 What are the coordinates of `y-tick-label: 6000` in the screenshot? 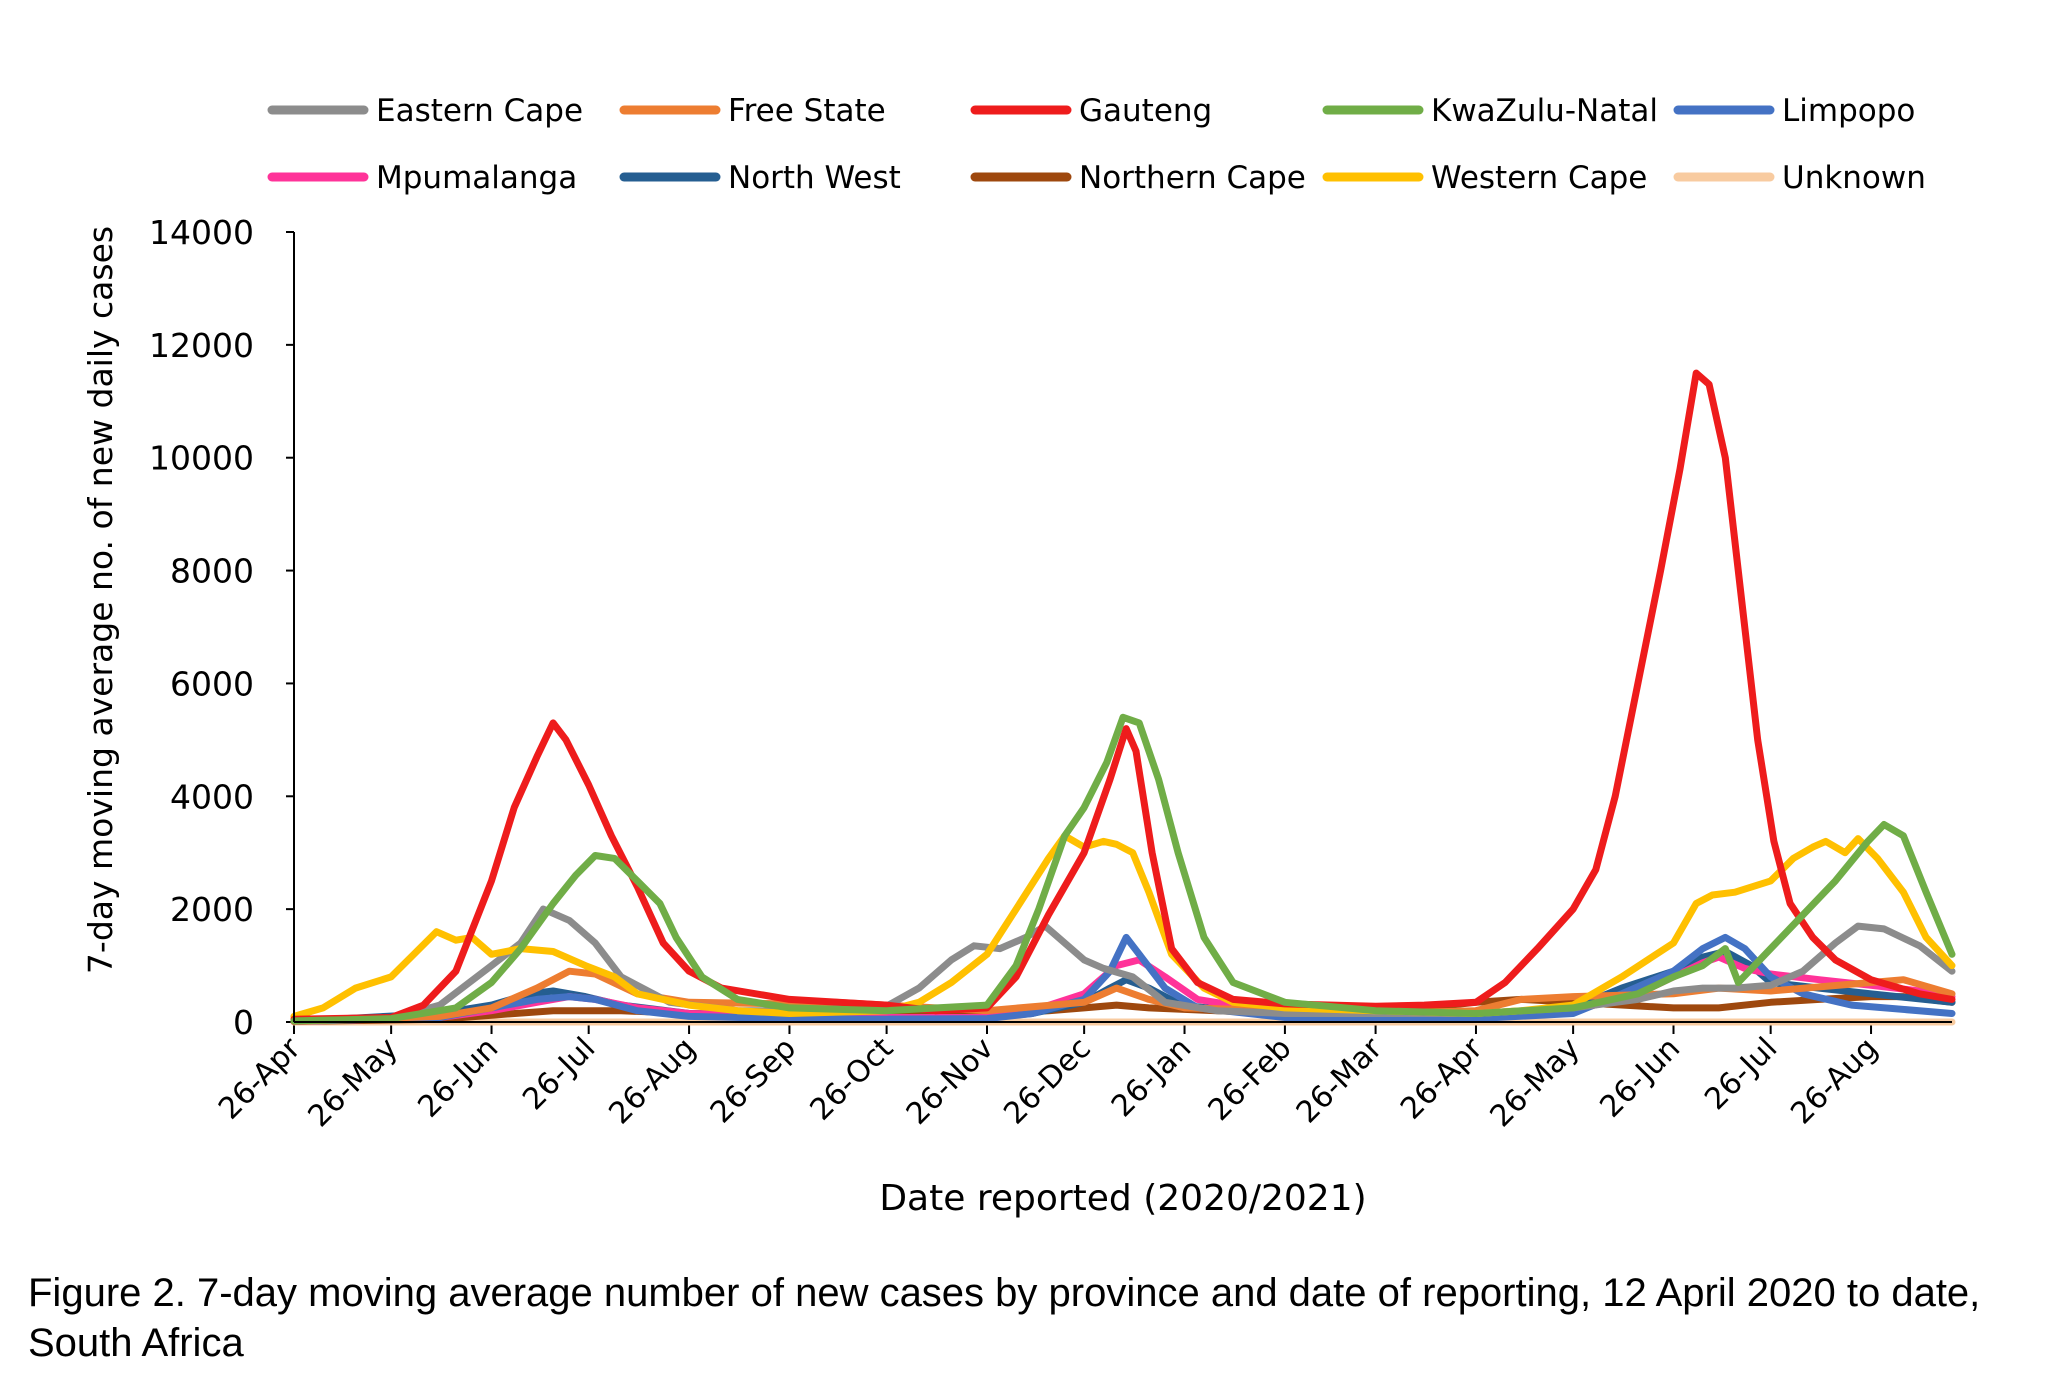 It's located at (212, 683).